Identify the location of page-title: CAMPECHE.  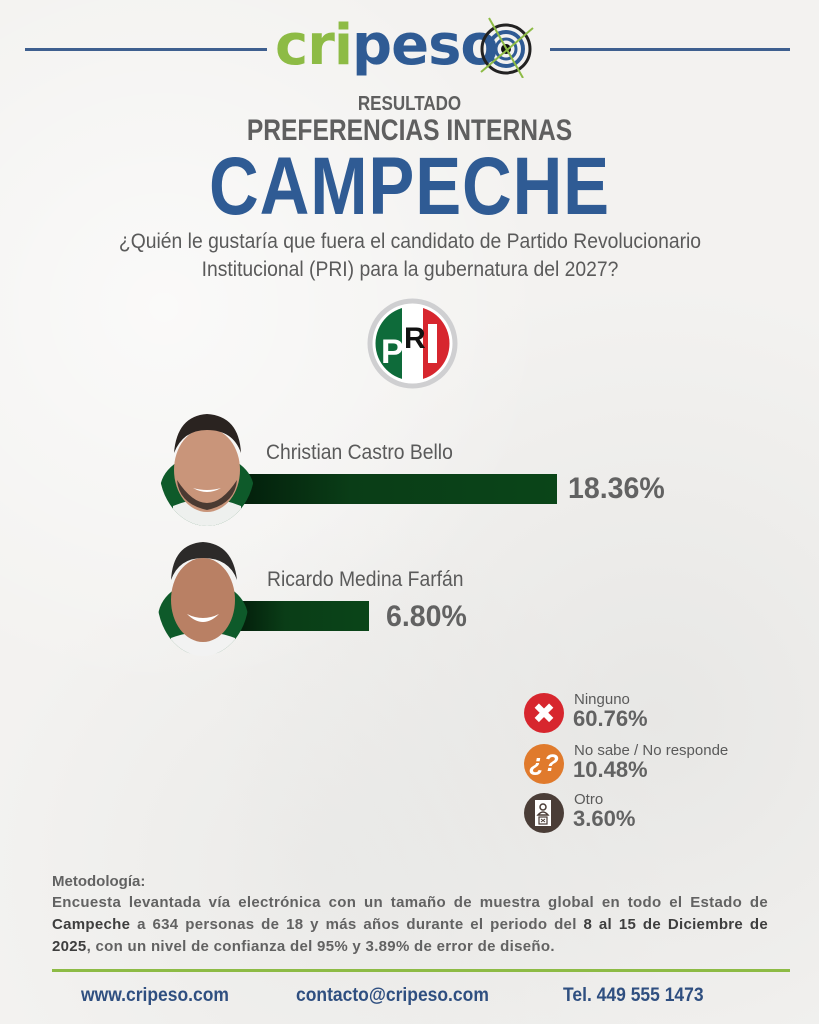
(409, 186).